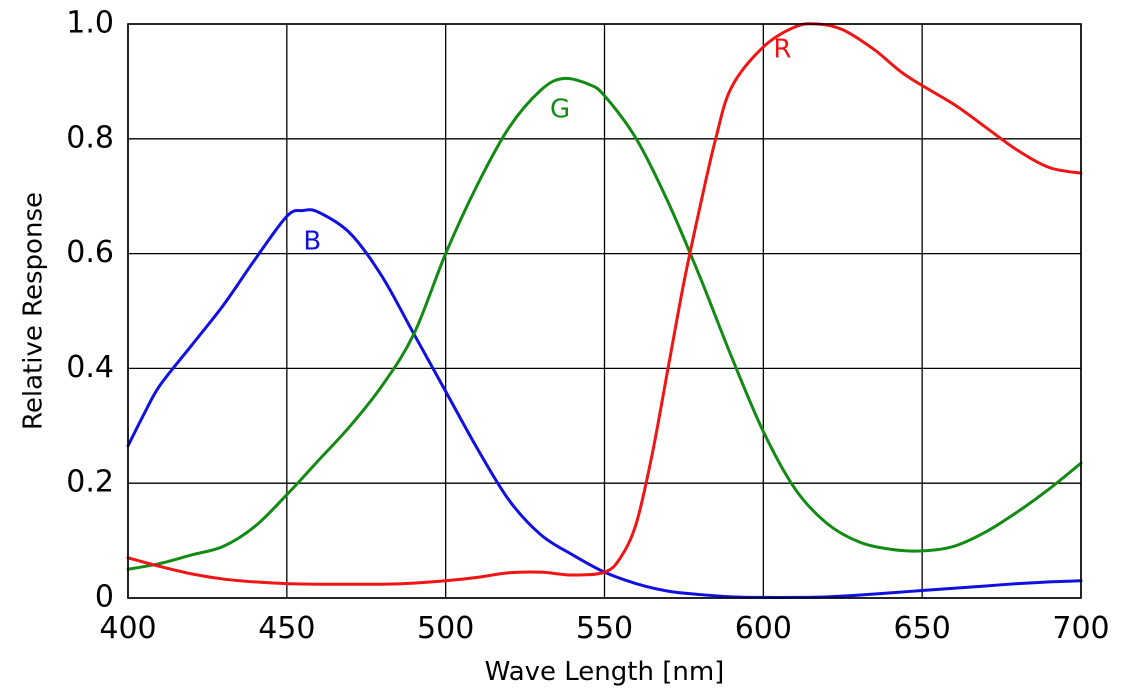 This screenshot has height=693, width=1122. I want to click on x-tick-label: 650, so click(922, 628).